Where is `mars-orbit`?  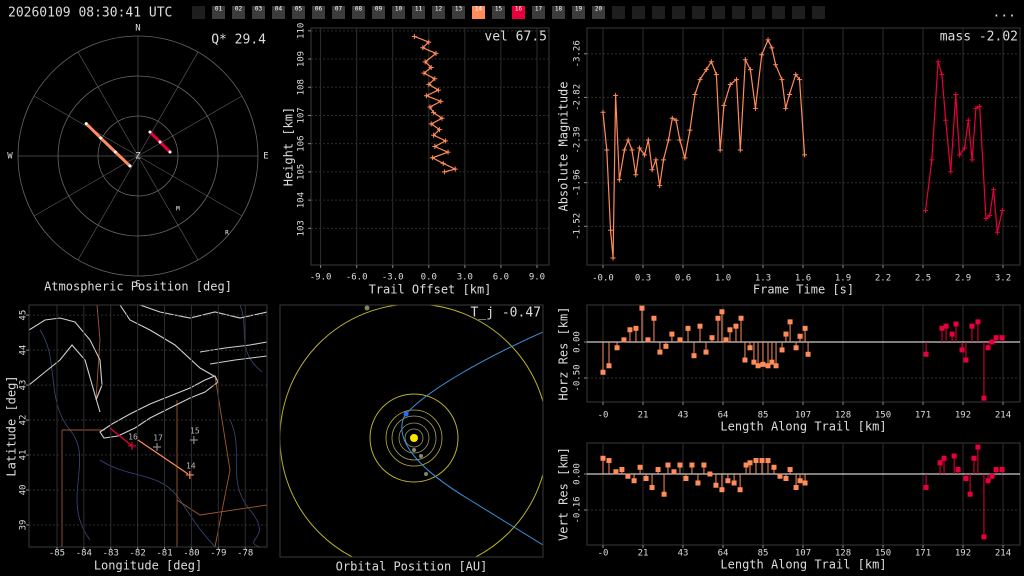
mars-orbit is located at coordinates (414, 438).